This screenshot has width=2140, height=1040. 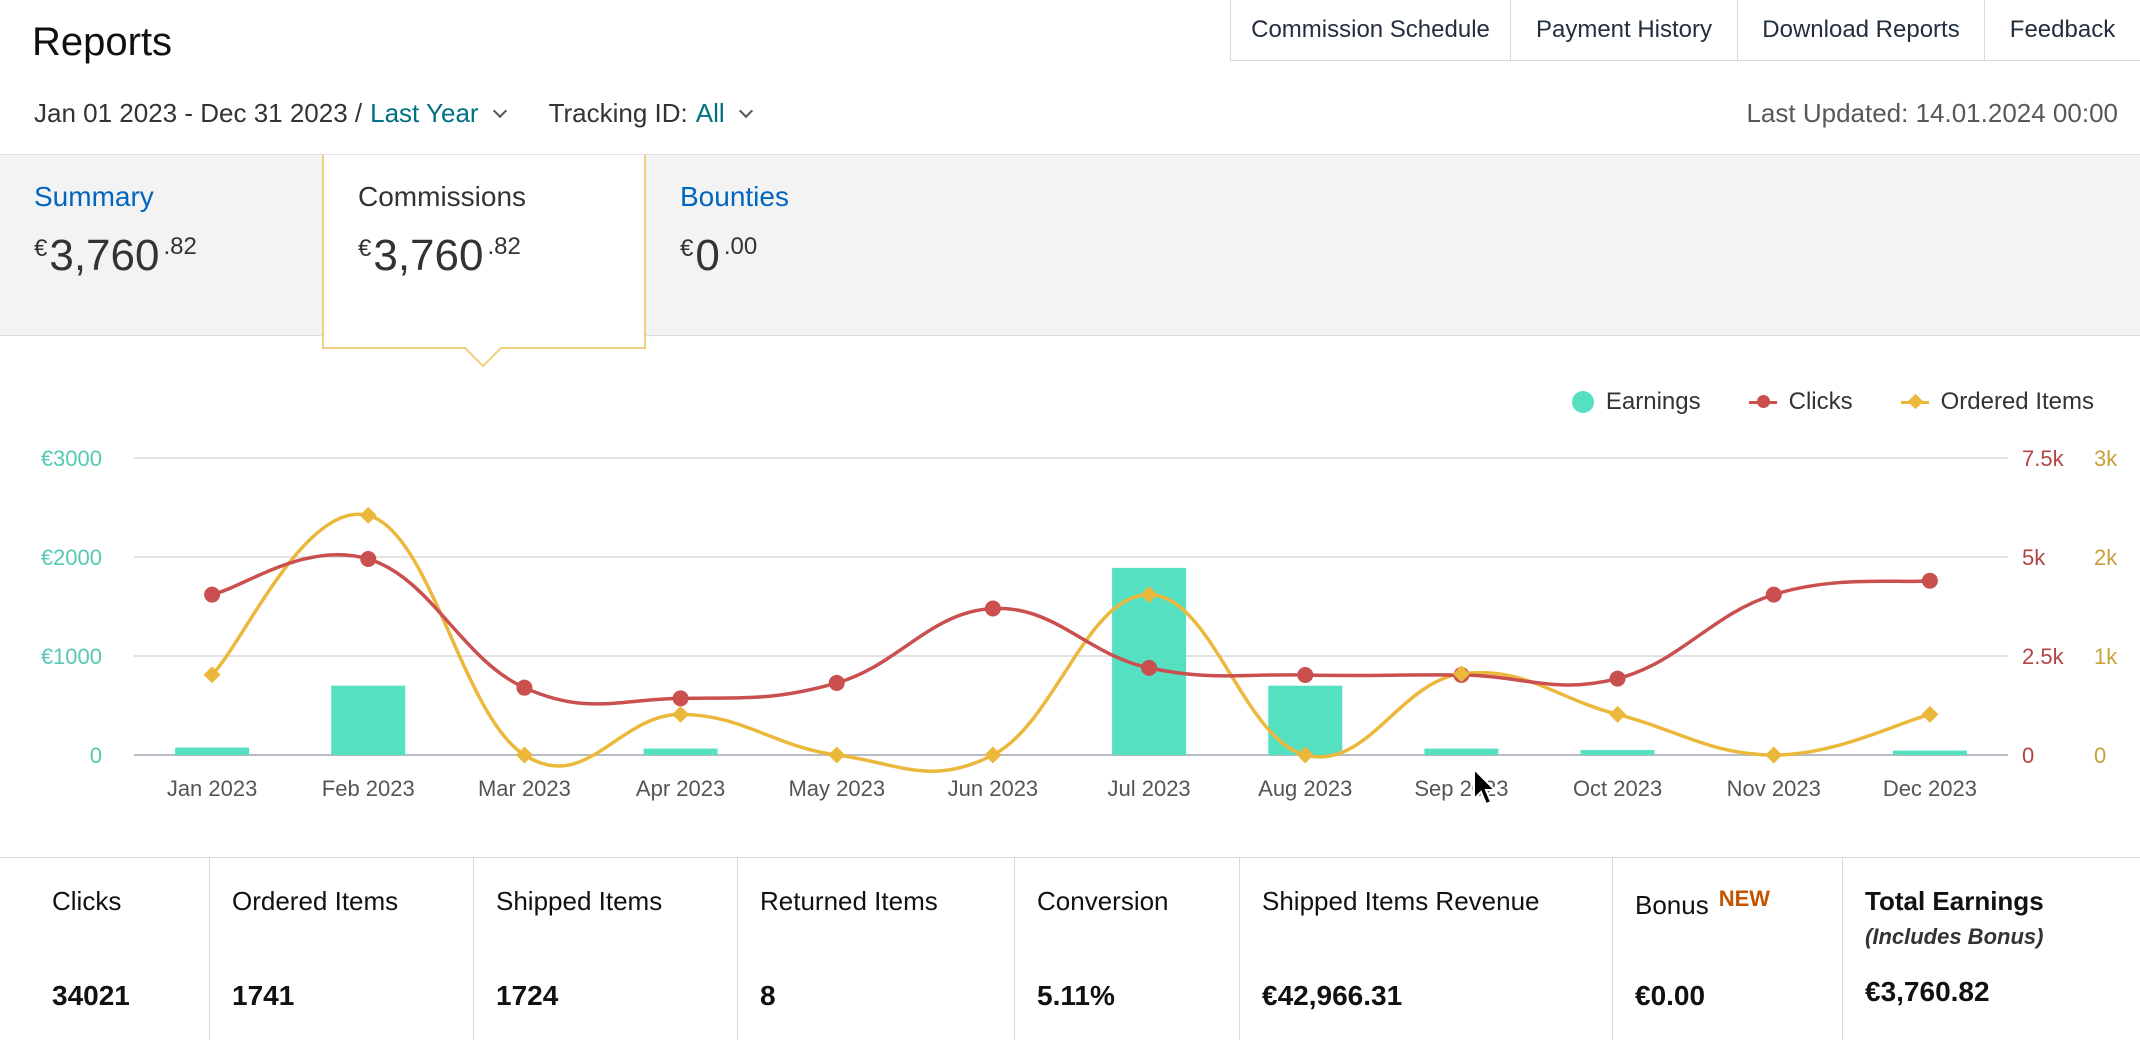 I want to click on stat-value: 5.11%, so click(x=1076, y=995).